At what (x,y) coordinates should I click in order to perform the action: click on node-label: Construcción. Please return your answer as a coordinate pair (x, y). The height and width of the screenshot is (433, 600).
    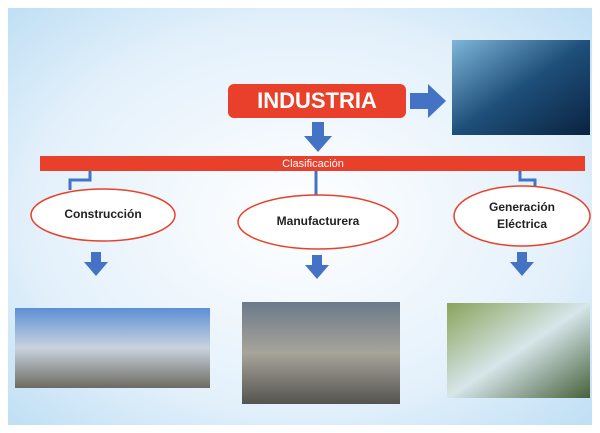
    Looking at the image, I should click on (102, 214).